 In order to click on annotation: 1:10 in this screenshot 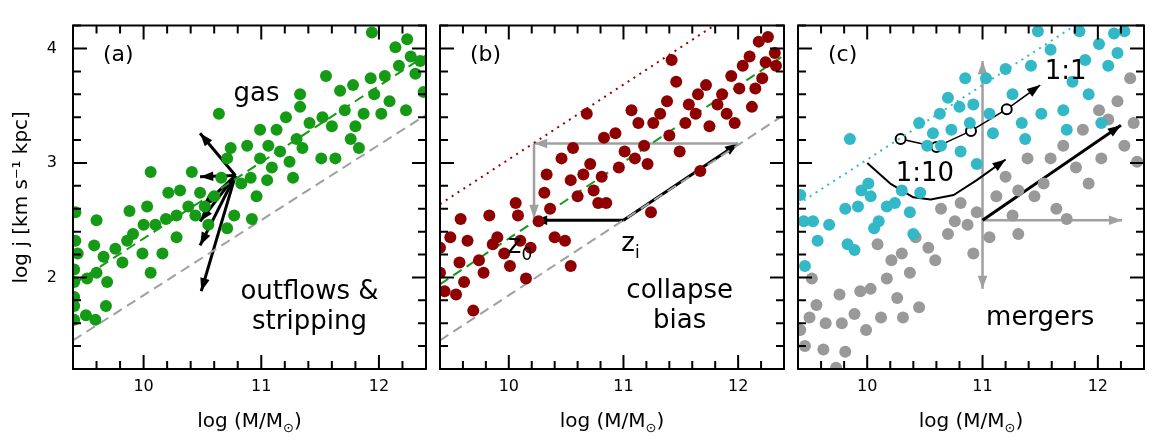, I will do `click(925, 172)`.